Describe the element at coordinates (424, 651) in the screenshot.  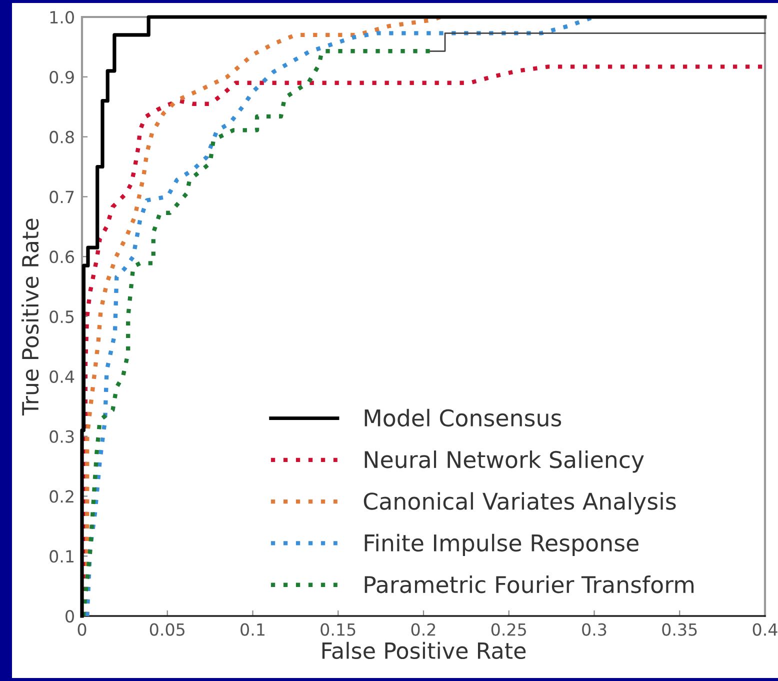
I see `x-axis-title: False Positive Rate` at that location.